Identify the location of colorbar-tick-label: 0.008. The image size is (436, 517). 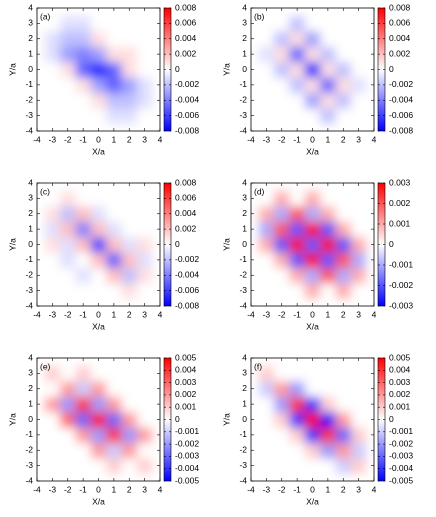
(400, 7).